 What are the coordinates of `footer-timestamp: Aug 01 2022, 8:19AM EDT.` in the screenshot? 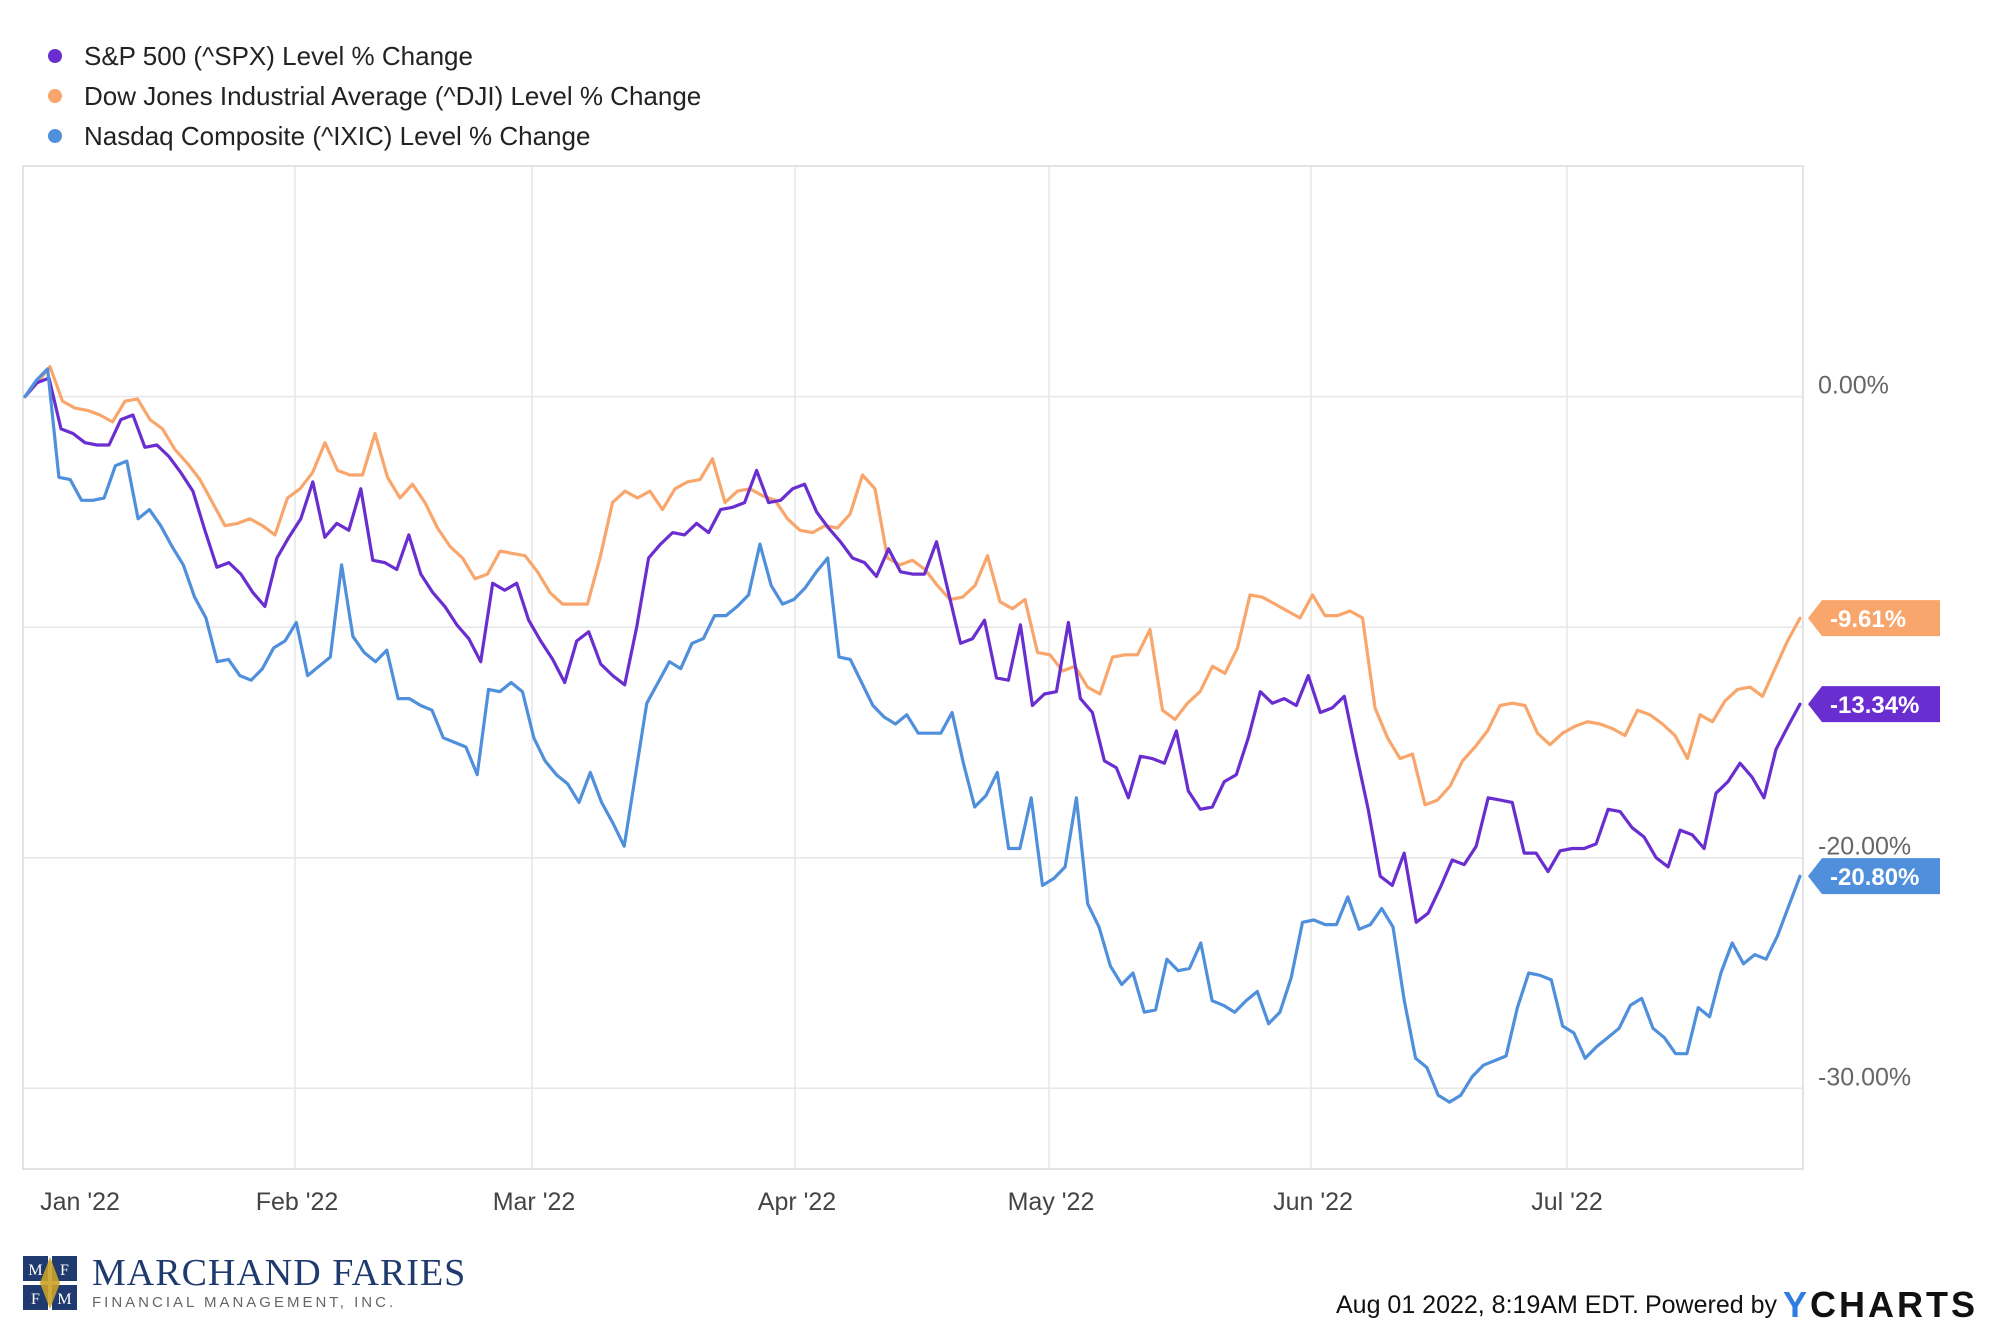 It's located at (1487, 1304).